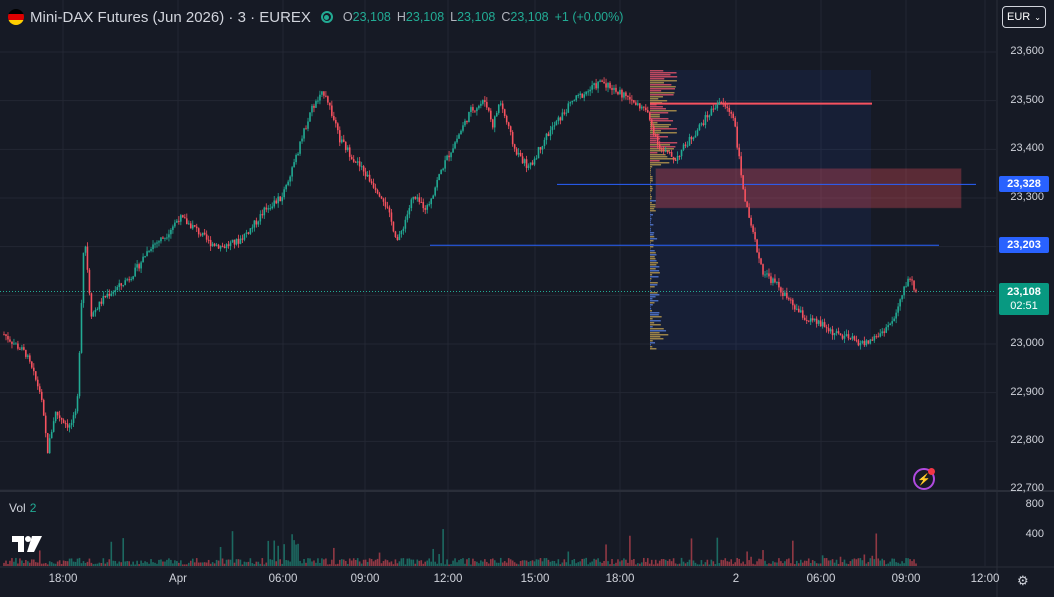 The height and width of the screenshot is (597, 1054). Describe the element at coordinates (1024, 299) in the screenshot. I see `last-price-tag: 23,108 02:51` at that location.